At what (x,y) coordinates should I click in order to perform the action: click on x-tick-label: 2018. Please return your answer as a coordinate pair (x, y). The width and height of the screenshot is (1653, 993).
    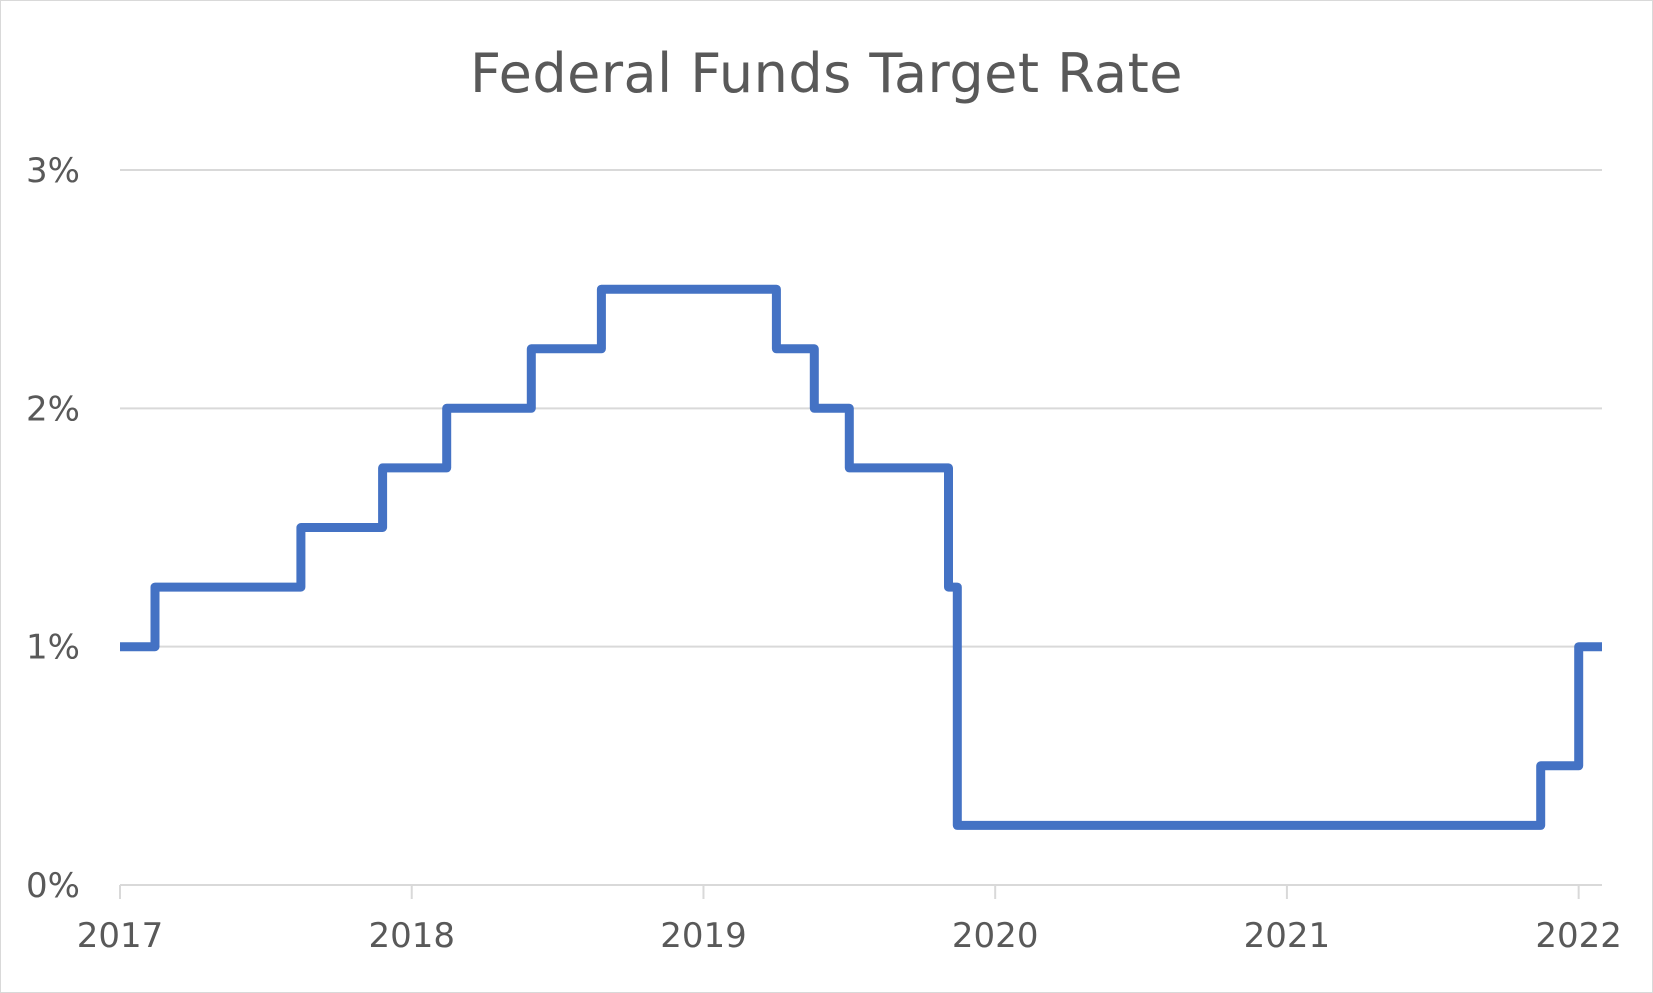
    Looking at the image, I should click on (411, 936).